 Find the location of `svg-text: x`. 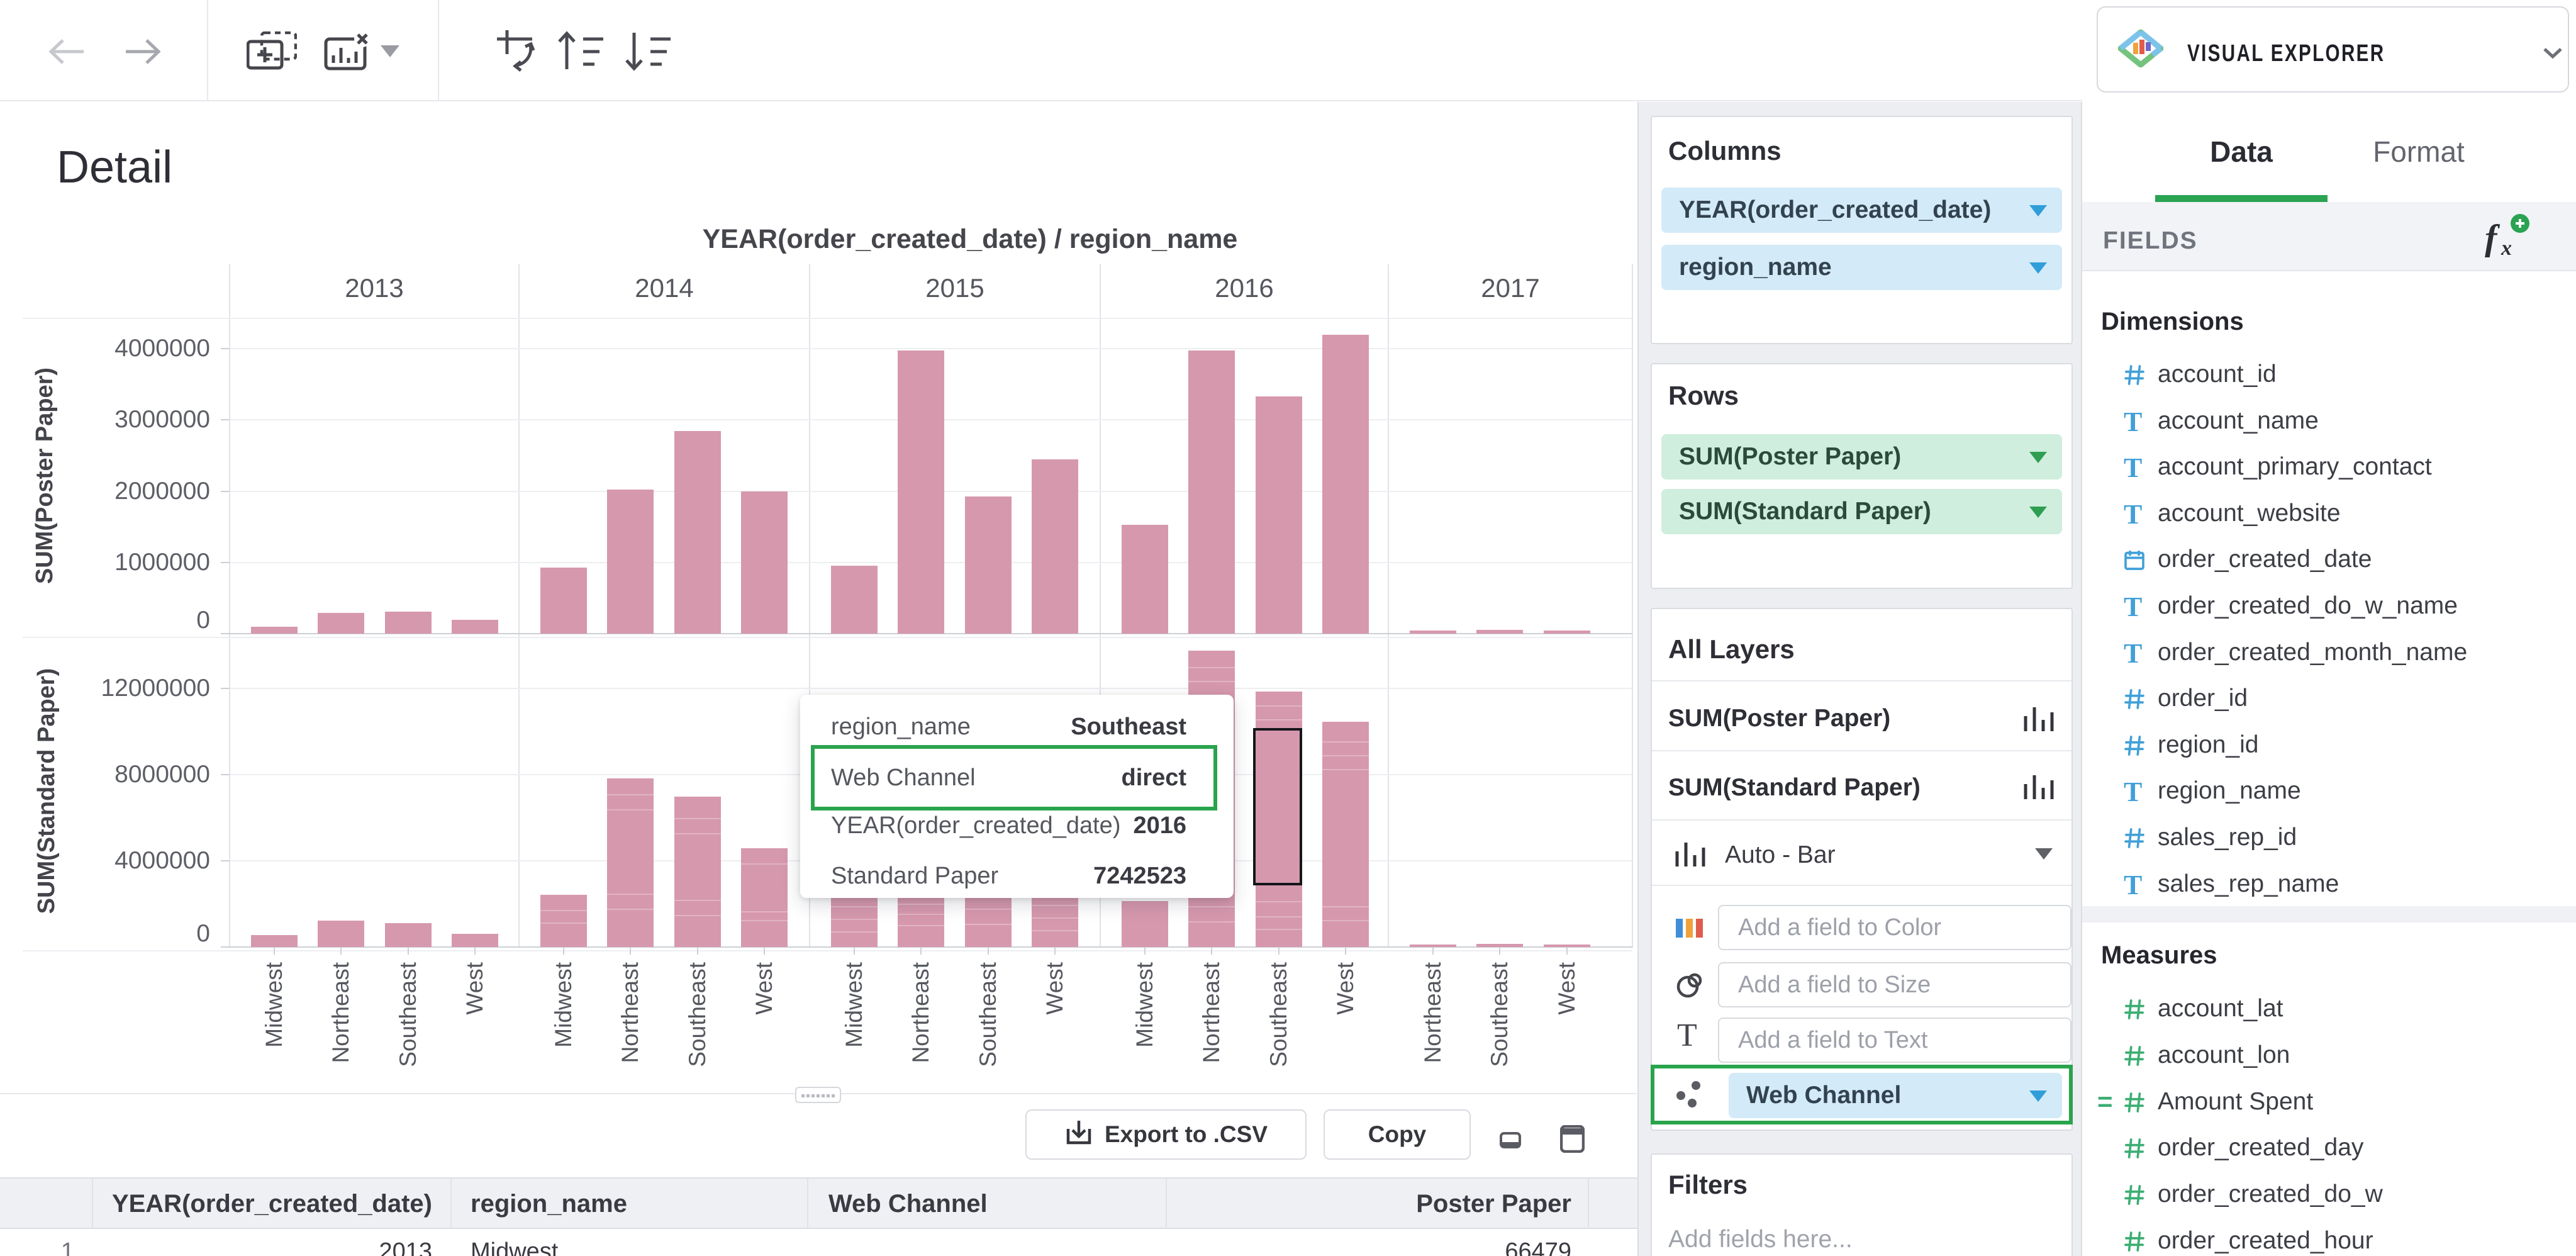

svg-text: x is located at coordinates (2506, 247).